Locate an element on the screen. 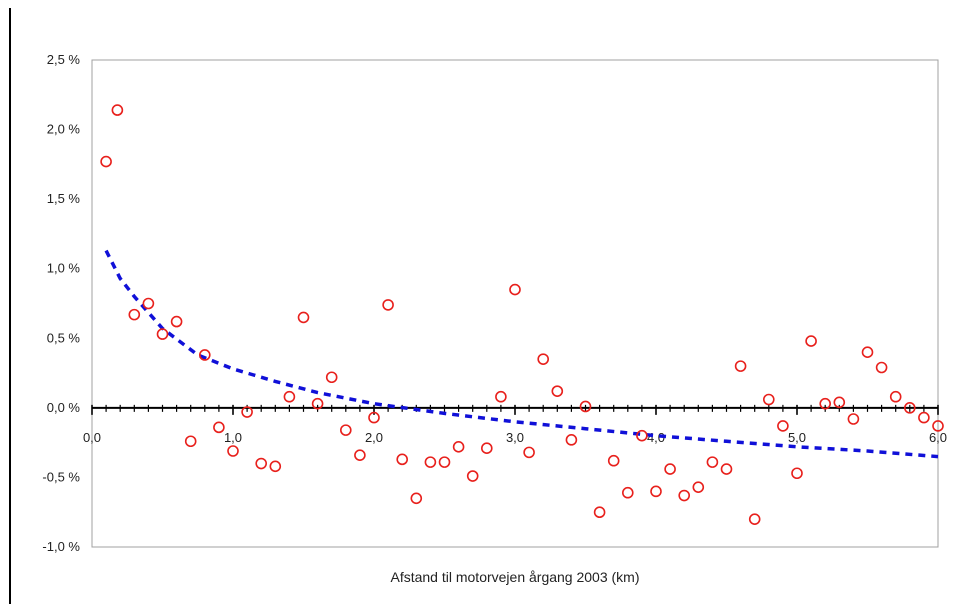 This screenshot has width=956, height=604. y-tick-label: 2,0 % is located at coordinates (64, 129).